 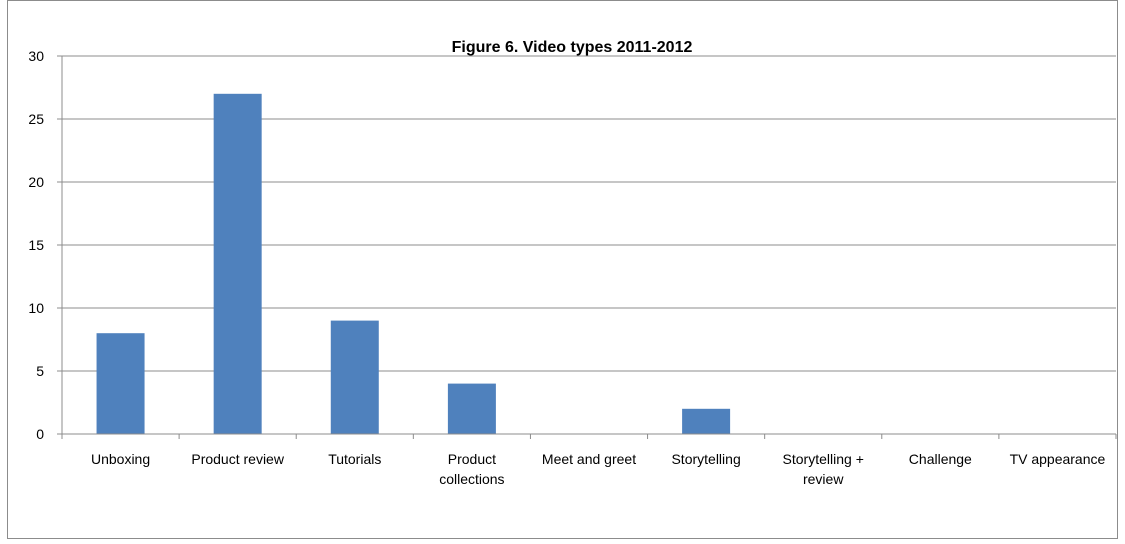 What do you see at coordinates (823, 479) in the screenshot?
I see `x-tick-label: review` at bounding box center [823, 479].